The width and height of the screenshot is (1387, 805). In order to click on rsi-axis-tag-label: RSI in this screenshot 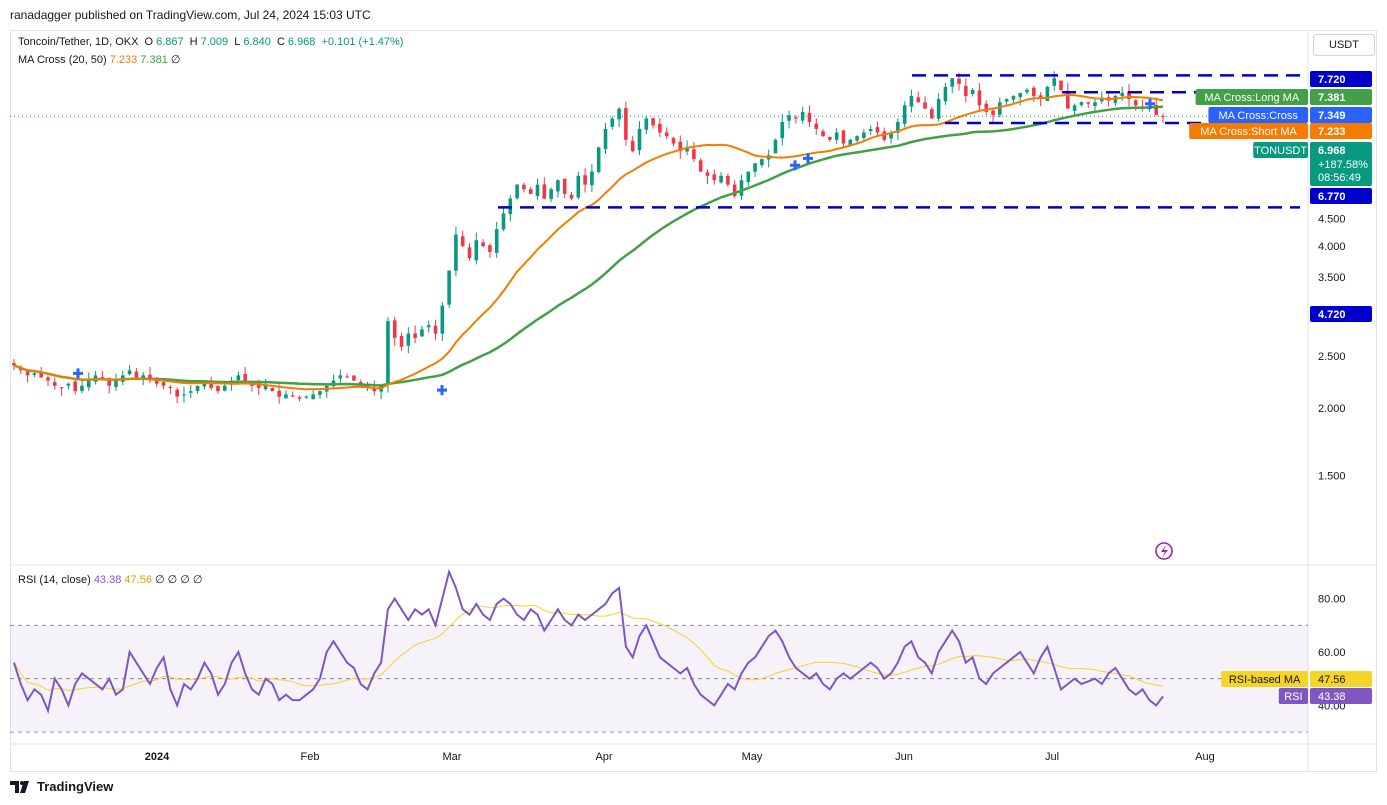, I will do `click(1293, 697)`.